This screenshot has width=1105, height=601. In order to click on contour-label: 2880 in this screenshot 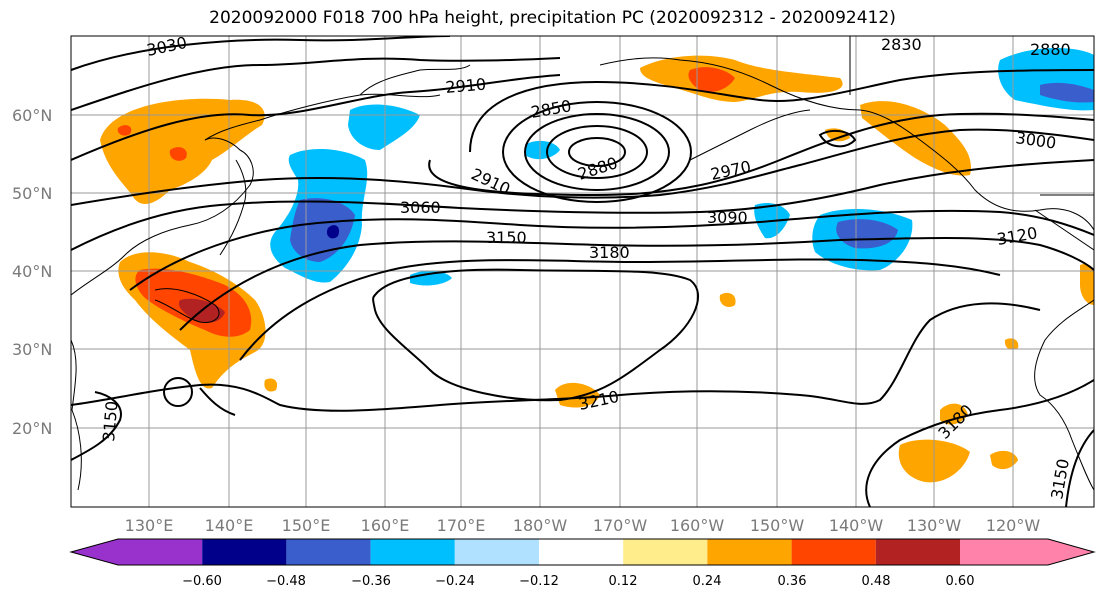, I will do `click(1050, 49)`.